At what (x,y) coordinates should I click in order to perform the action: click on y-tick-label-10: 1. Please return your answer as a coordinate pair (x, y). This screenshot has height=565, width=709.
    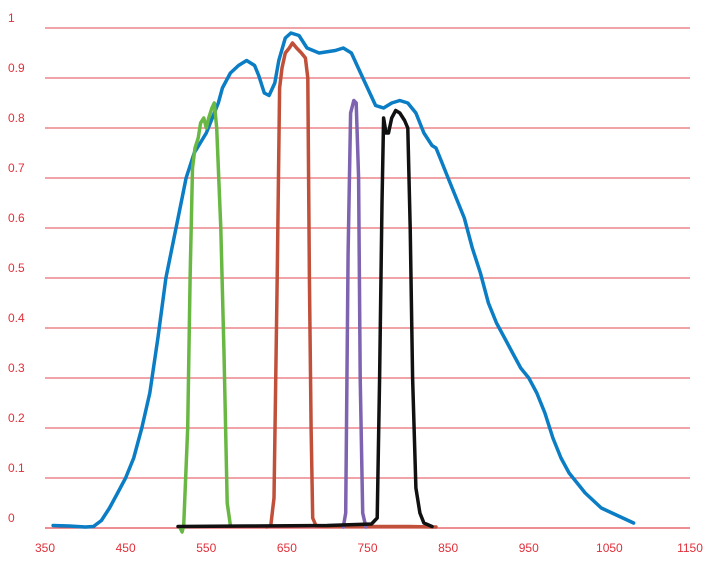
    Looking at the image, I should click on (11, 18).